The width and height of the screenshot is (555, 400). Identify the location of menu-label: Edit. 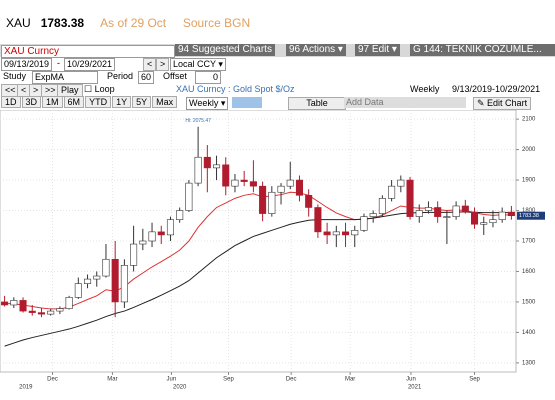
(380, 49).